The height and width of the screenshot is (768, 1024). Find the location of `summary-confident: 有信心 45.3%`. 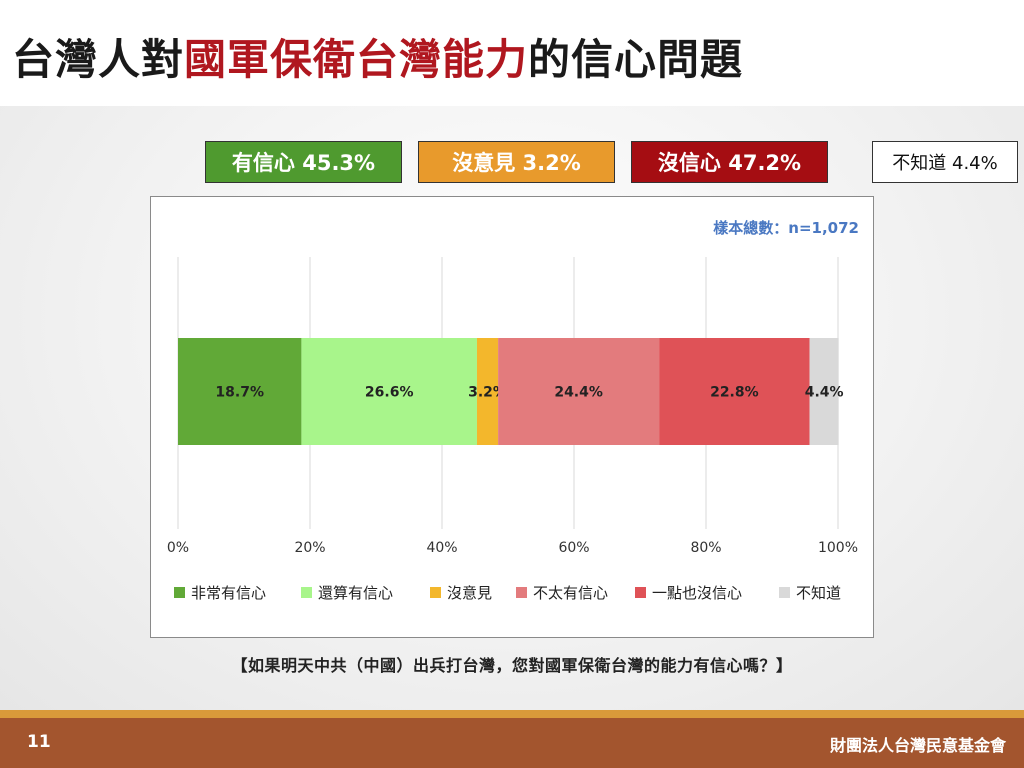

summary-confident: 有信心 45.3% is located at coordinates (303, 162).